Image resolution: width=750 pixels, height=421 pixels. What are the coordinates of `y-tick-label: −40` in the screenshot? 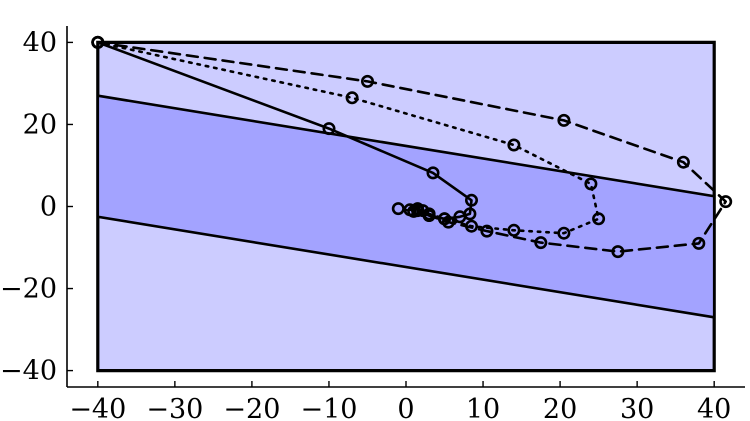 It's located at (28, 371).